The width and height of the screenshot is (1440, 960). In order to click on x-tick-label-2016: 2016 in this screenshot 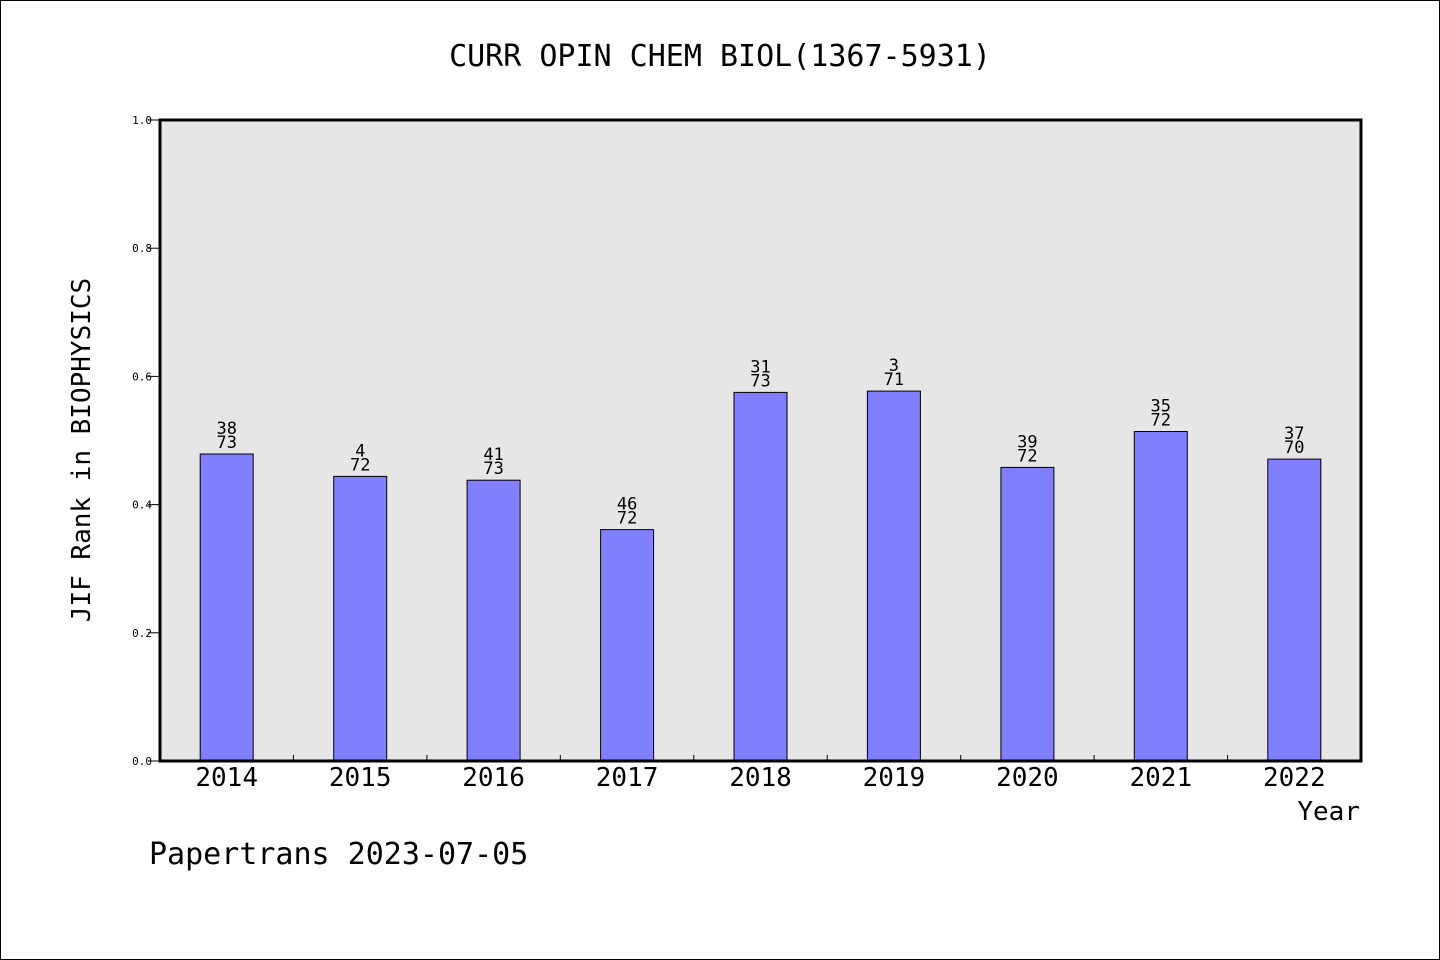, I will do `click(493, 778)`.